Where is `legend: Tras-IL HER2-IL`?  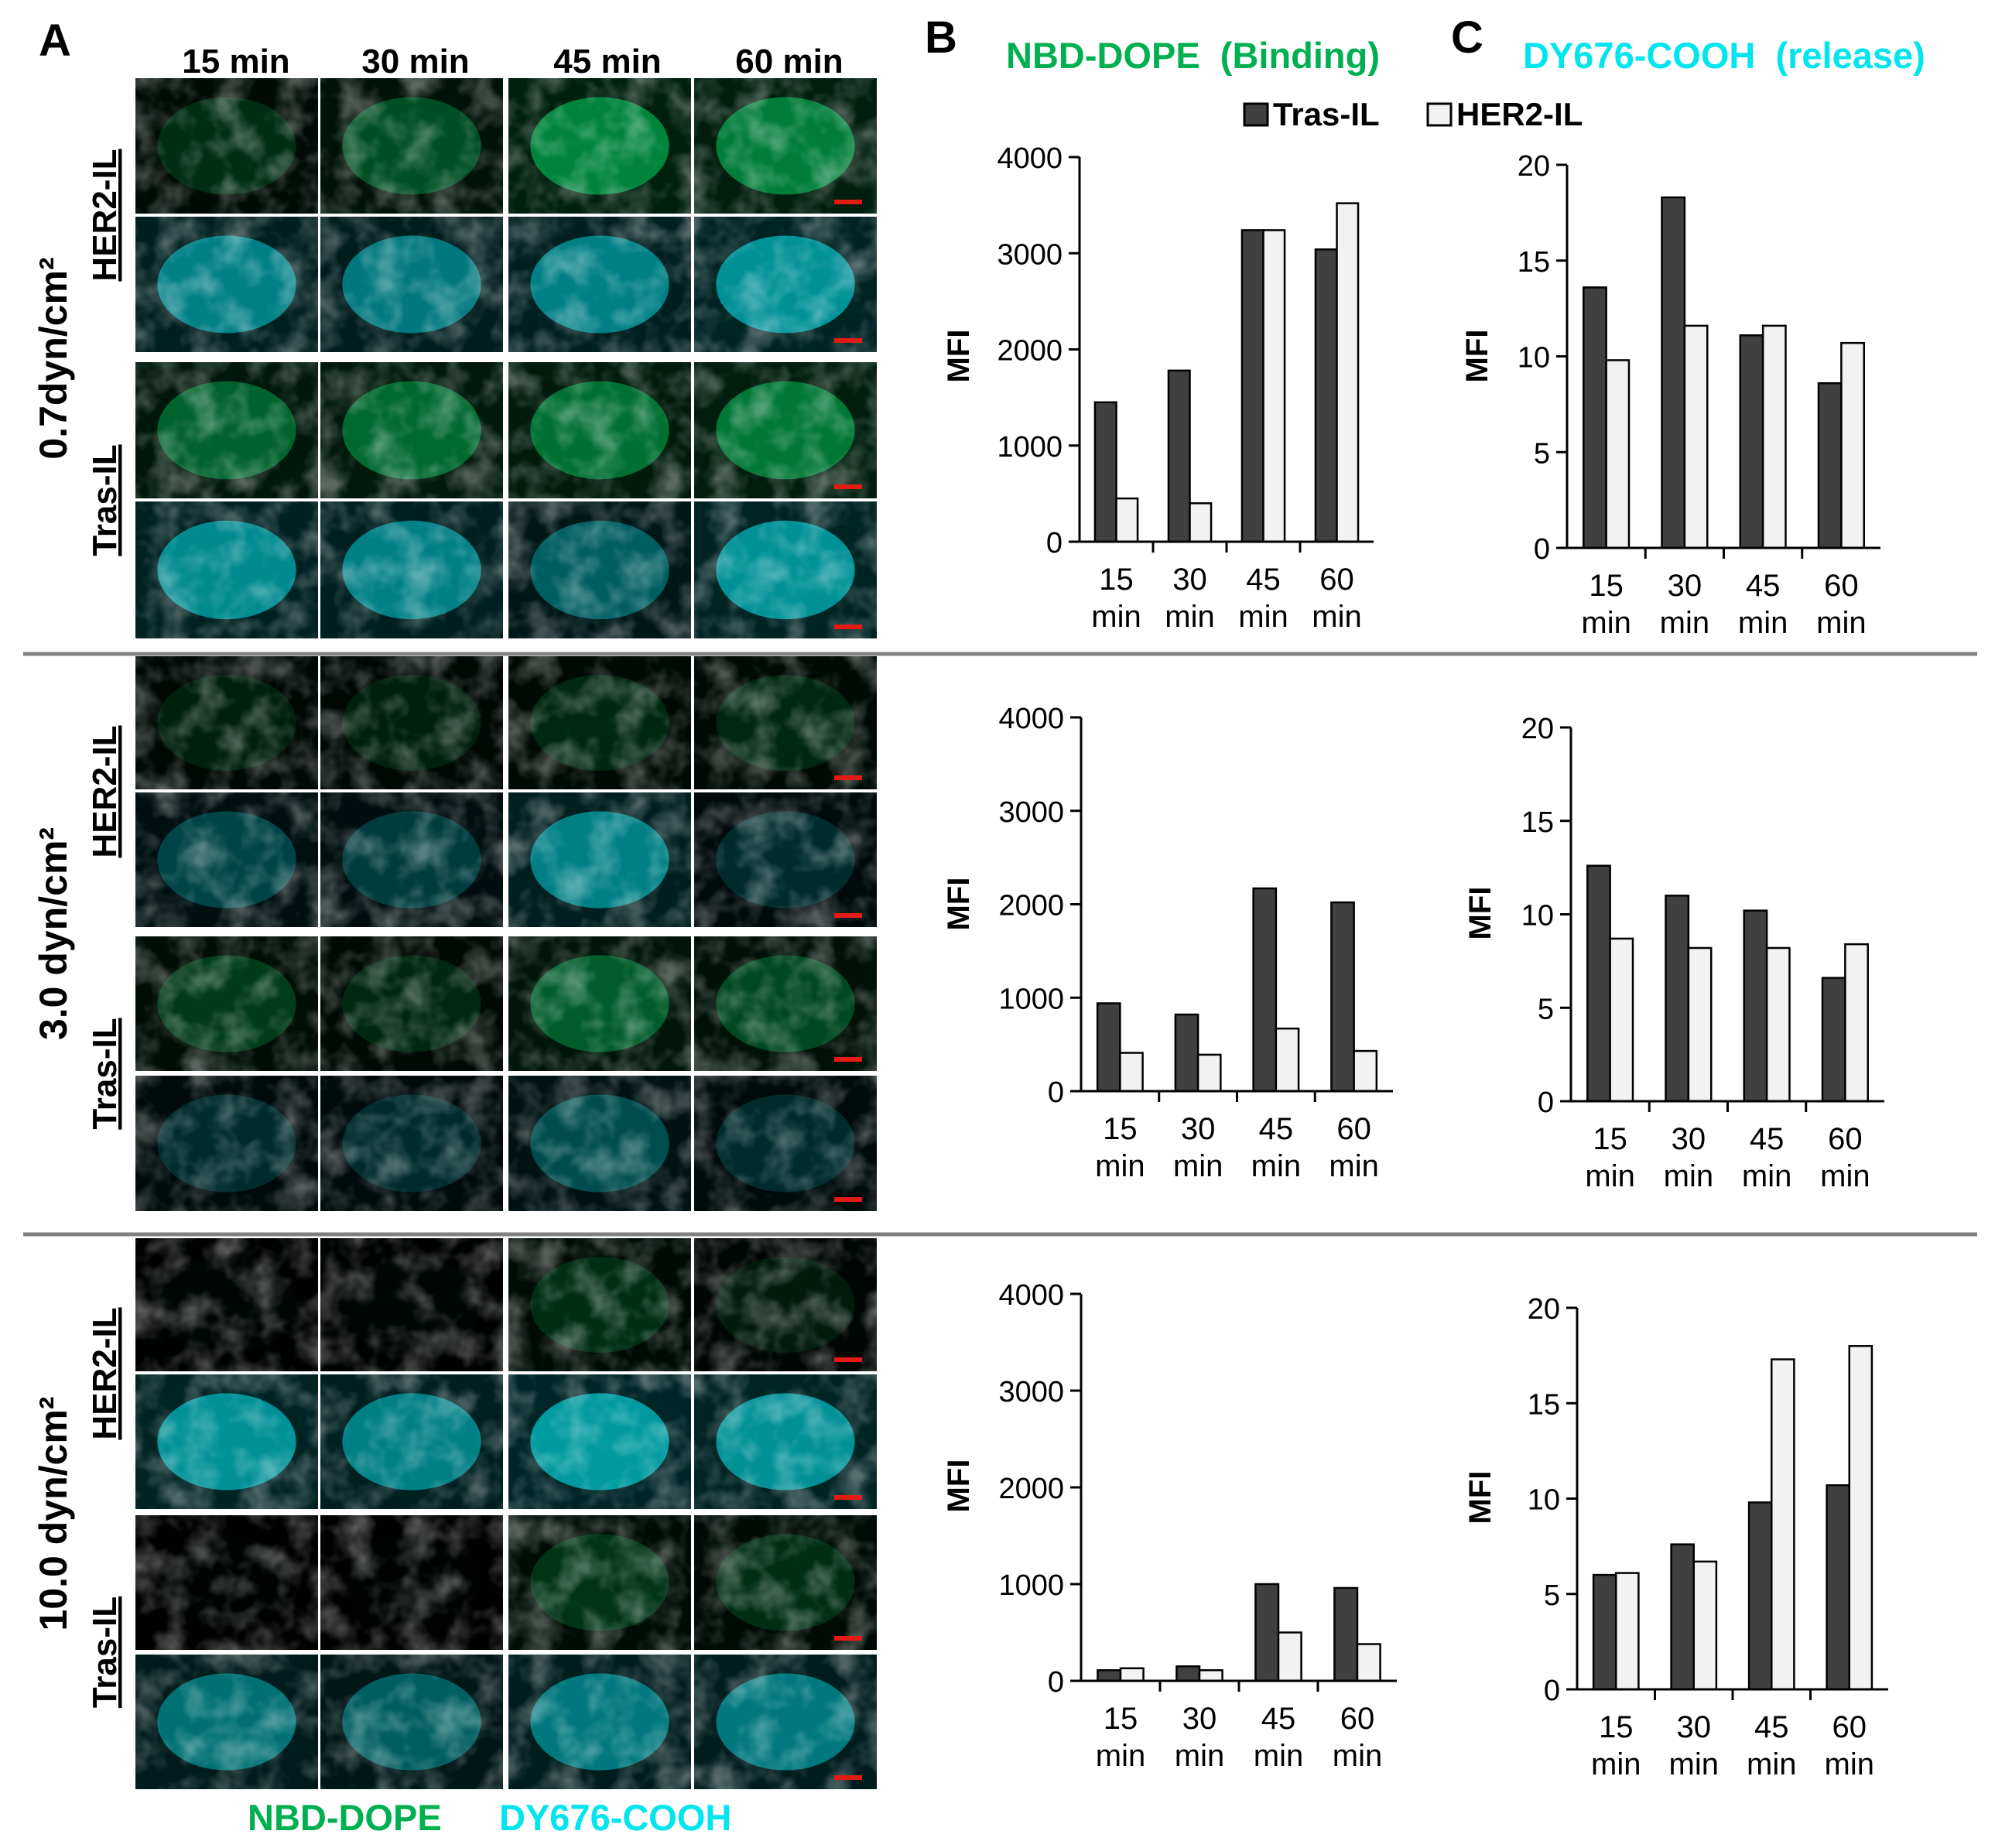
legend: Tras-IL HER2-IL is located at coordinates (1413, 114).